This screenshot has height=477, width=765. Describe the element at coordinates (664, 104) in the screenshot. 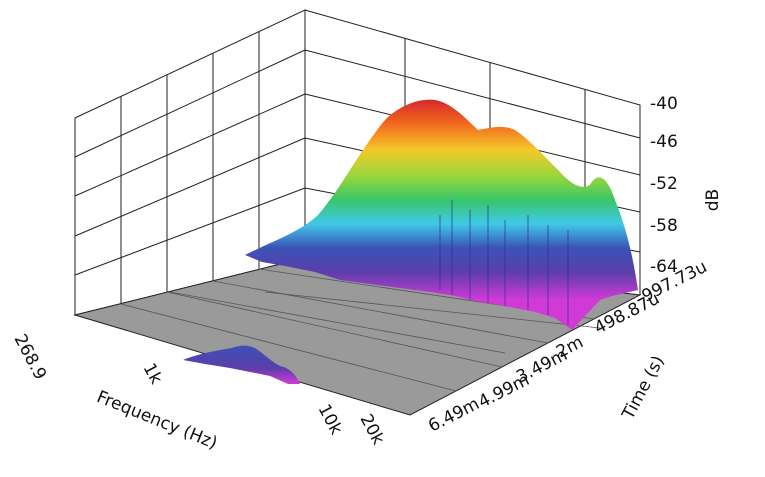

I see `z-tick-label: -40` at that location.